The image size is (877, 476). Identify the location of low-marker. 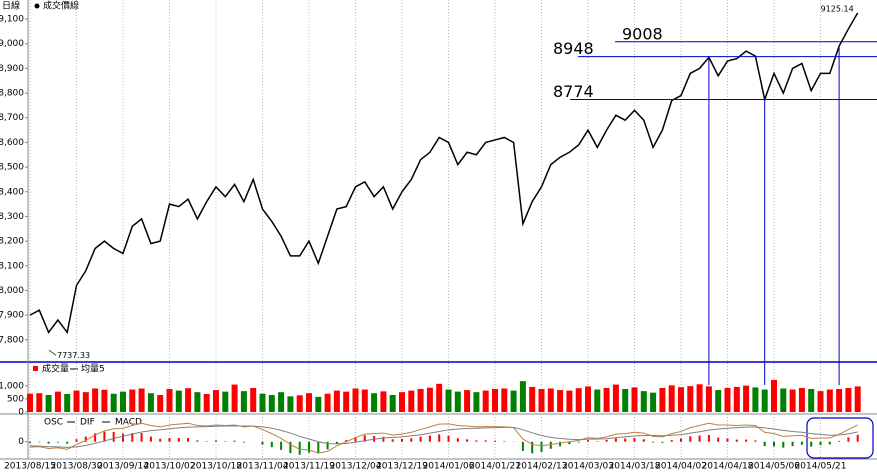
(52, 352).